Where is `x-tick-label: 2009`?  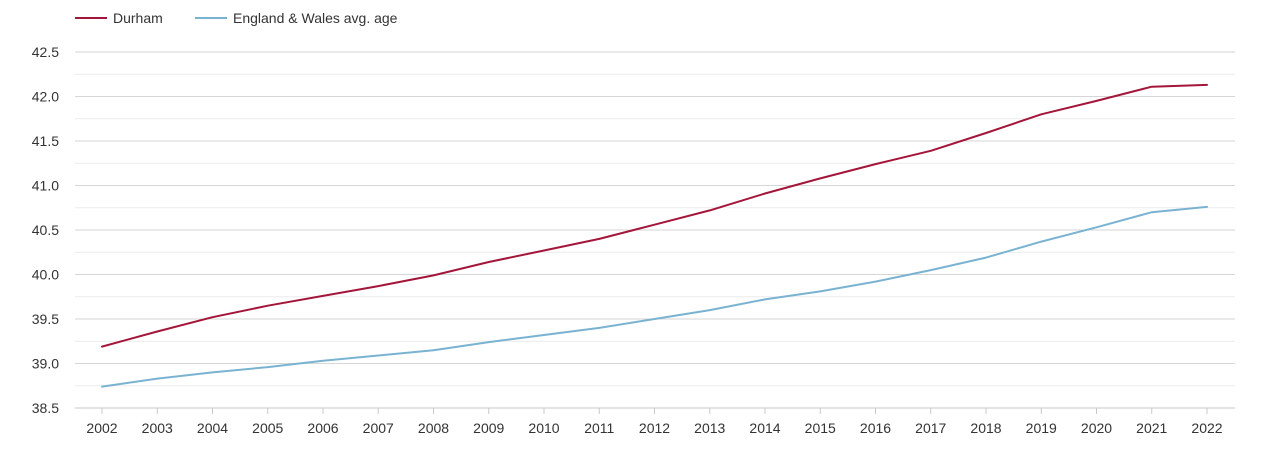 x-tick-label: 2009 is located at coordinates (488, 428).